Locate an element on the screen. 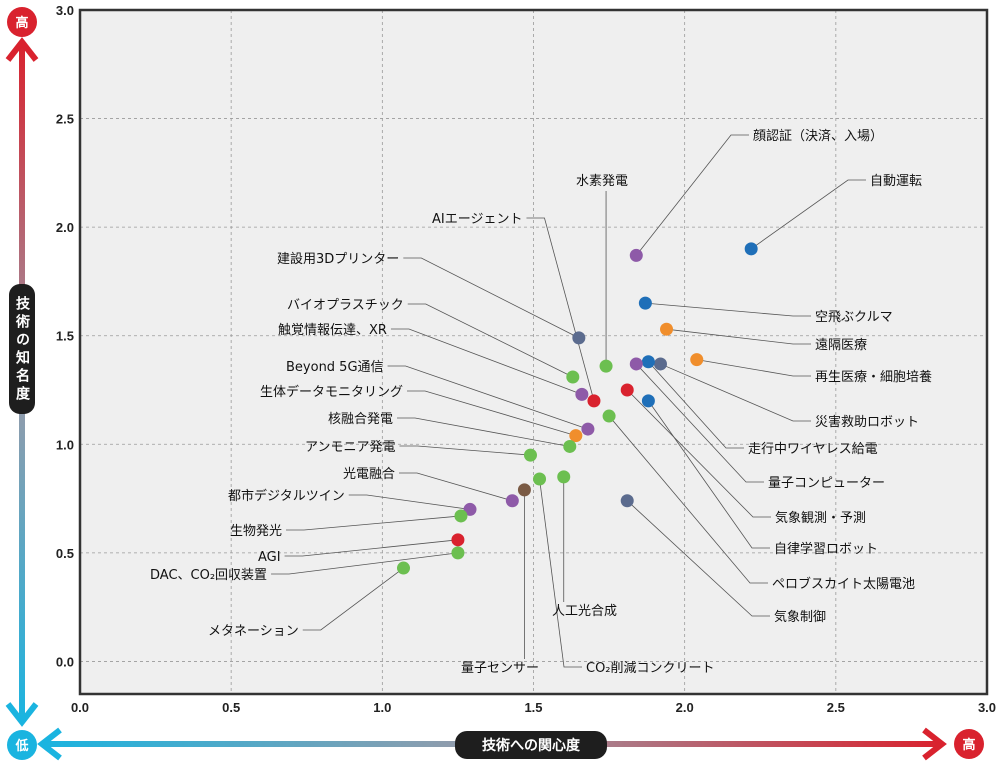 This screenshot has height=766, width=1000. y-tick-labels: 0.0 0.5 1.0 1.5 2.0 2.5 3.0 is located at coordinates (65, 336).